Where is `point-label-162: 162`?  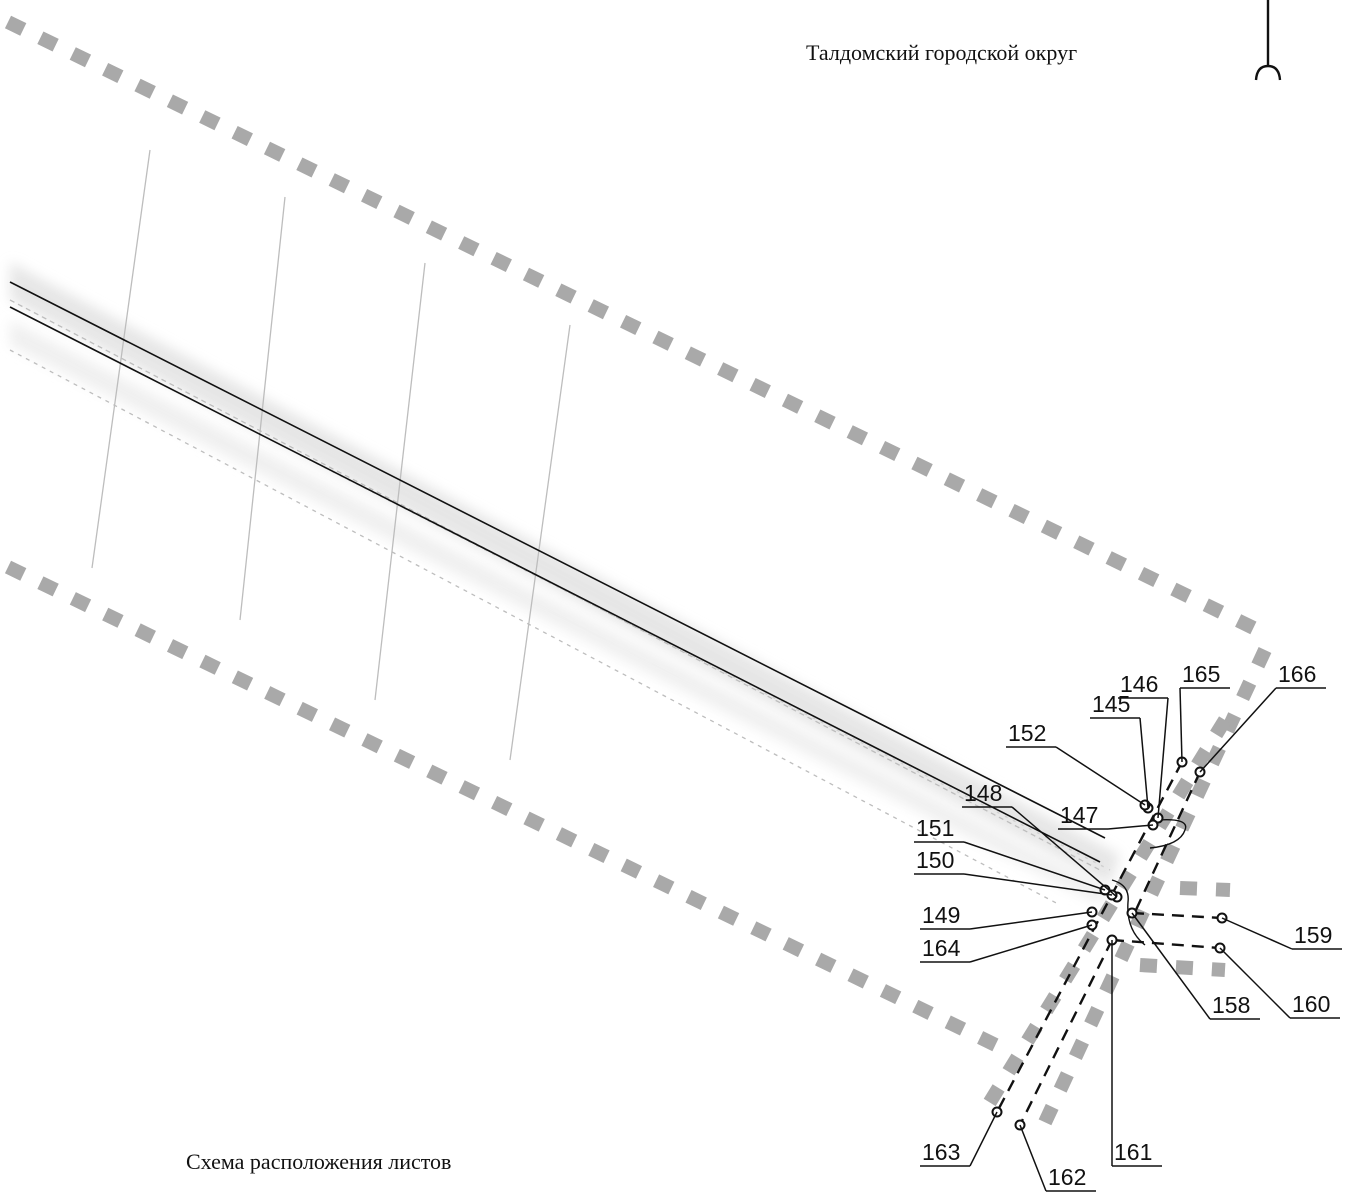 point-label-162: 162 is located at coordinates (1067, 1177).